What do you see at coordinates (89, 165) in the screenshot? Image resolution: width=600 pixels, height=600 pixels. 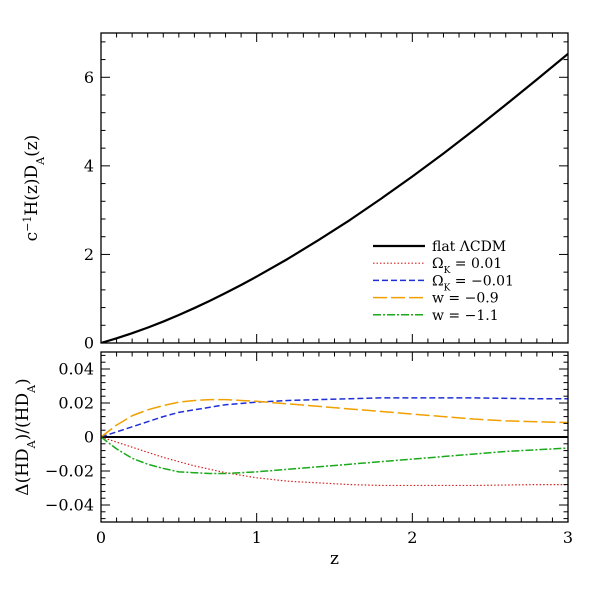 I see `ytick-label-top-2: 4` at bounding box center [89, 165].